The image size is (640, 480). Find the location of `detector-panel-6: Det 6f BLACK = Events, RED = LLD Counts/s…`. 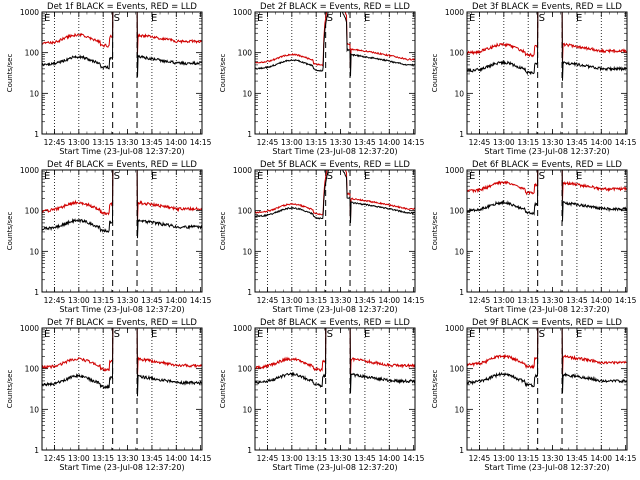

detector-panel-6: Det 6f BLACK = Events, RED = LLD Counts/s… is located at coordinates (534, 237).